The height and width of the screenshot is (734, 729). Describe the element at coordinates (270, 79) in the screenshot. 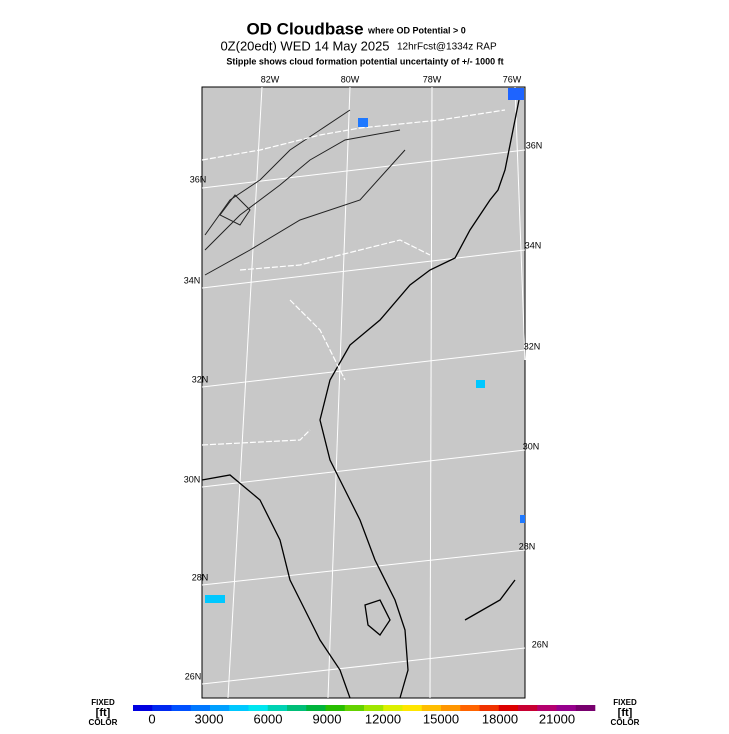

I see `lon-label: 82W` at that location.